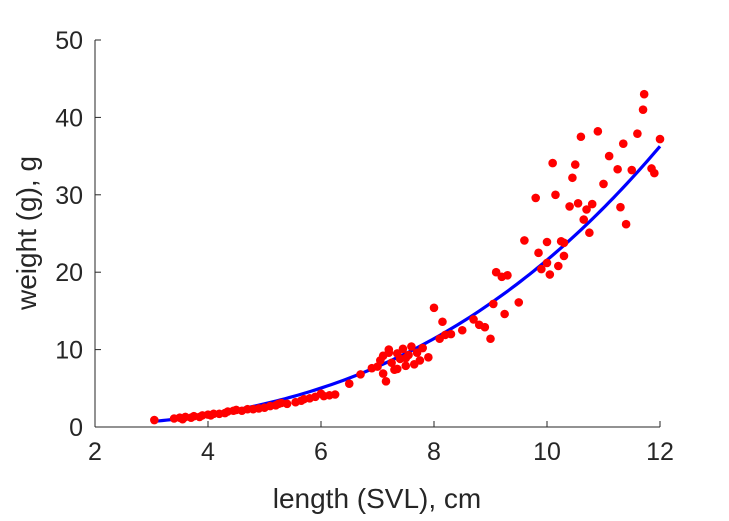 The height and width of the screenshot is (521, 729). Describe the element at coordinates (76, 428) in the screenshot. I see `y-tick-label: 0` at that location.